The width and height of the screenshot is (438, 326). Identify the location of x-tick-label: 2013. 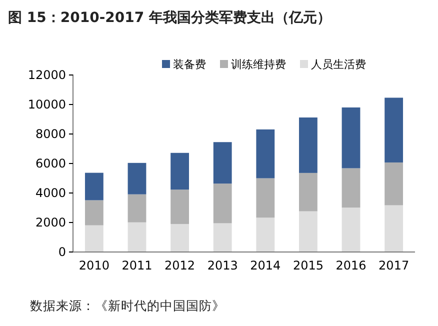
(222, 265).